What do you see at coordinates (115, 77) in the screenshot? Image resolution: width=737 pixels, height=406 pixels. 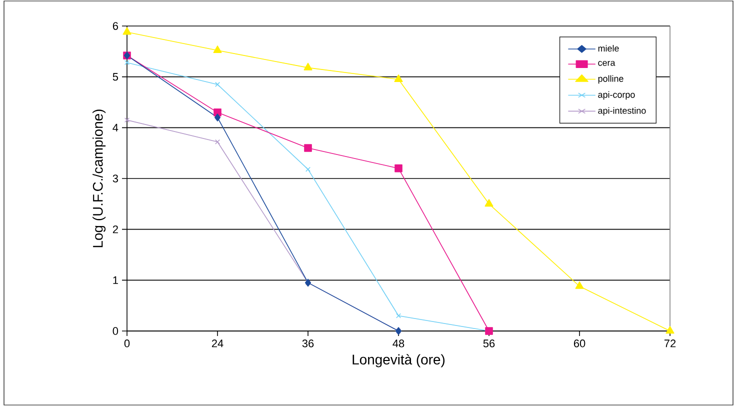 I see `y-tick-label: 5` at bounding box center [115, 77].